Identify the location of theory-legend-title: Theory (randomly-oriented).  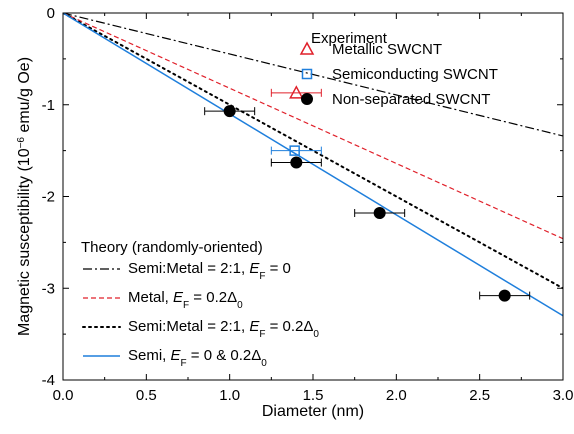
(172, 247).